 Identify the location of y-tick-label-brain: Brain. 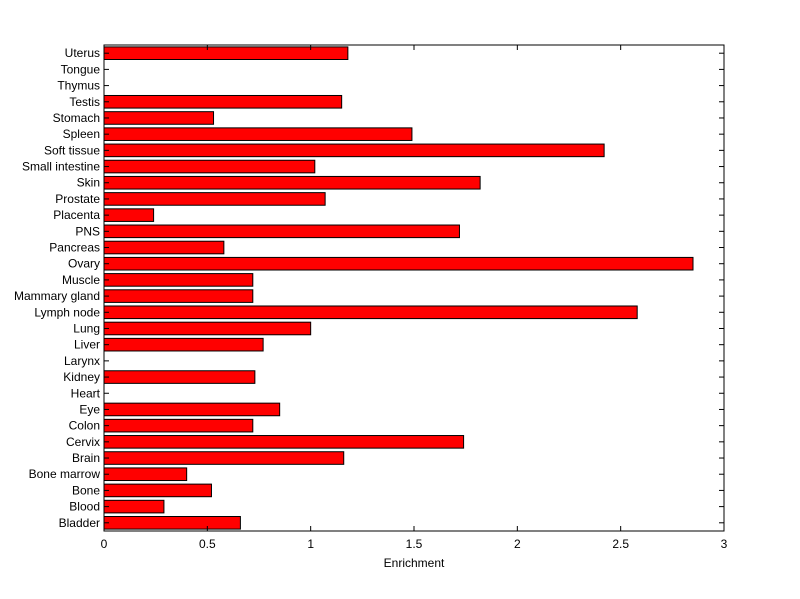
(86, 458).